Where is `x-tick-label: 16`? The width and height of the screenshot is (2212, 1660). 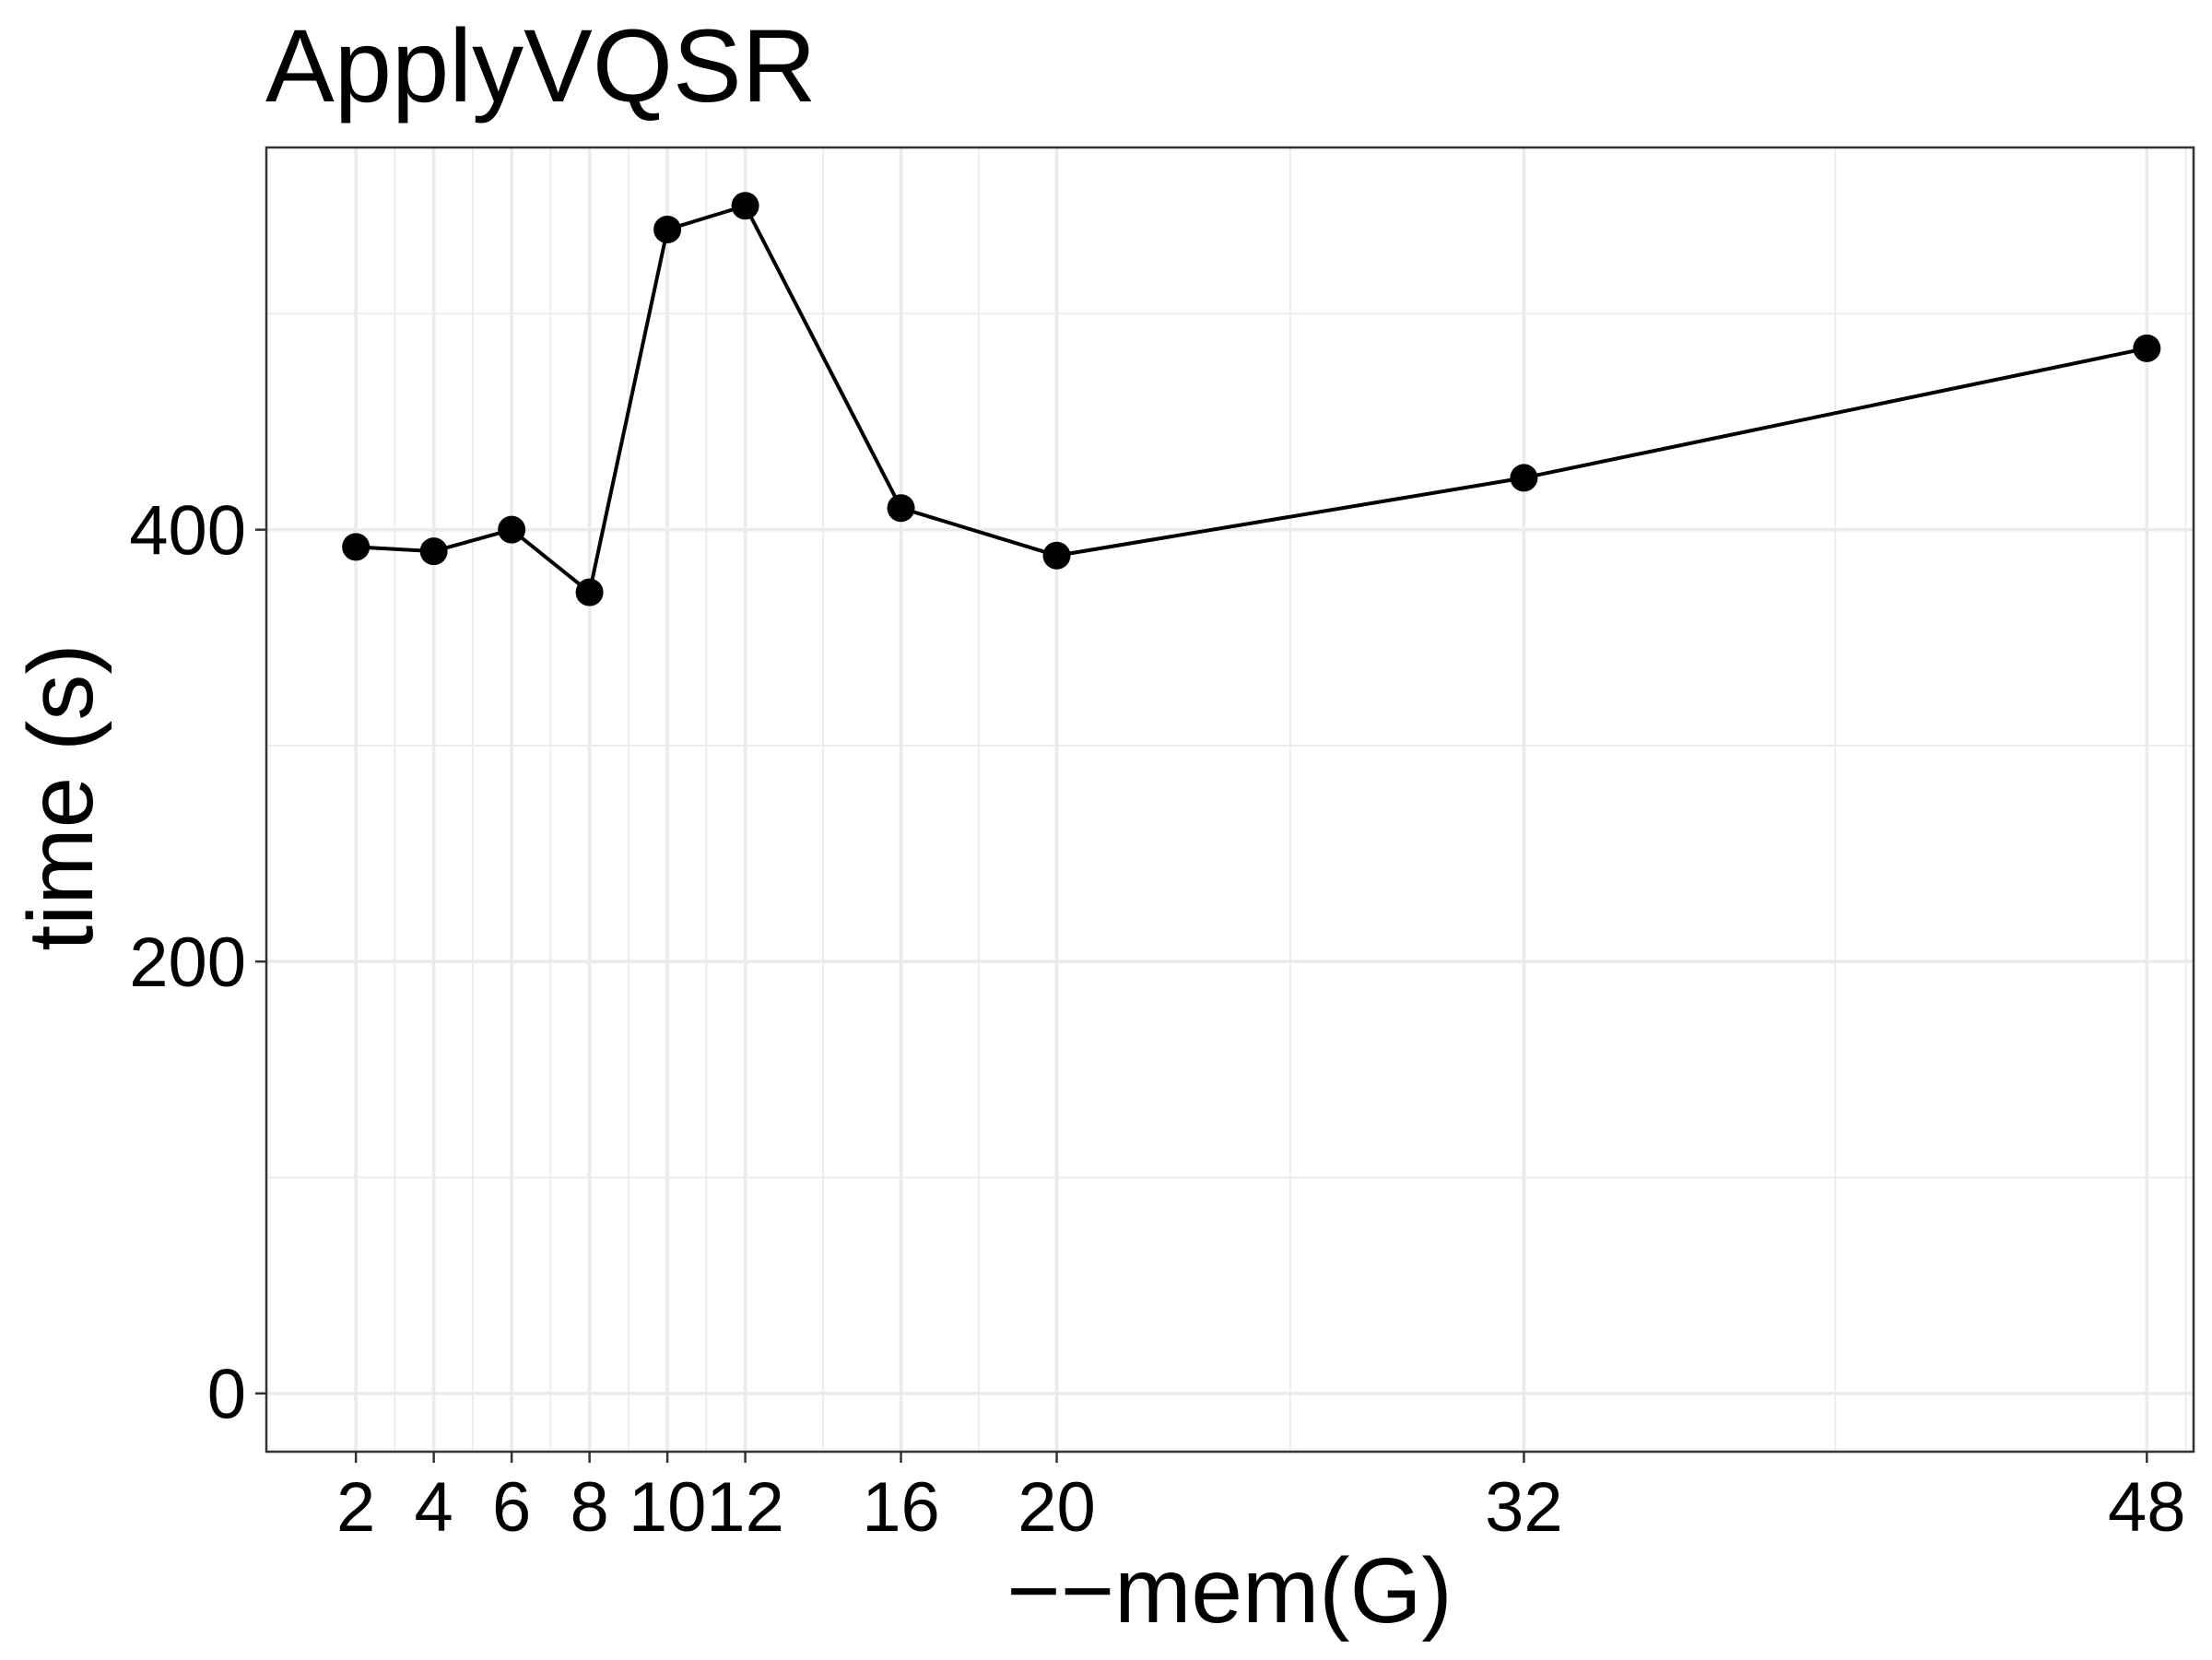
x-tick-label: 16 is located at coordinates (901, 1507).